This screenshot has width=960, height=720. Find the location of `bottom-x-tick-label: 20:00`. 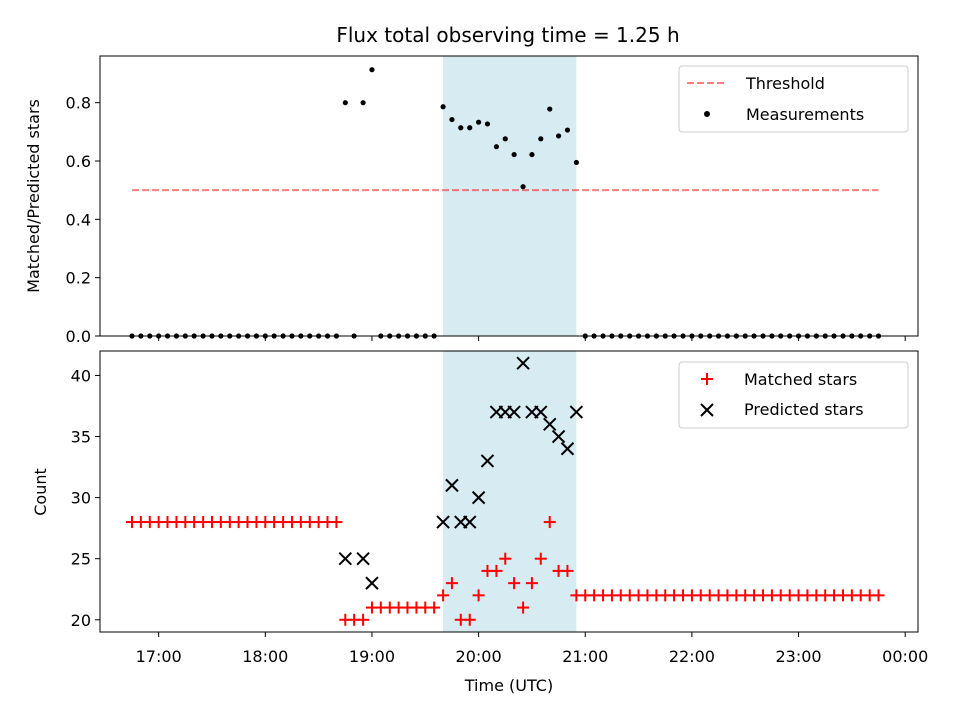

bottom-x-tick-label: 20:00 is located at coordinates (479, 656).